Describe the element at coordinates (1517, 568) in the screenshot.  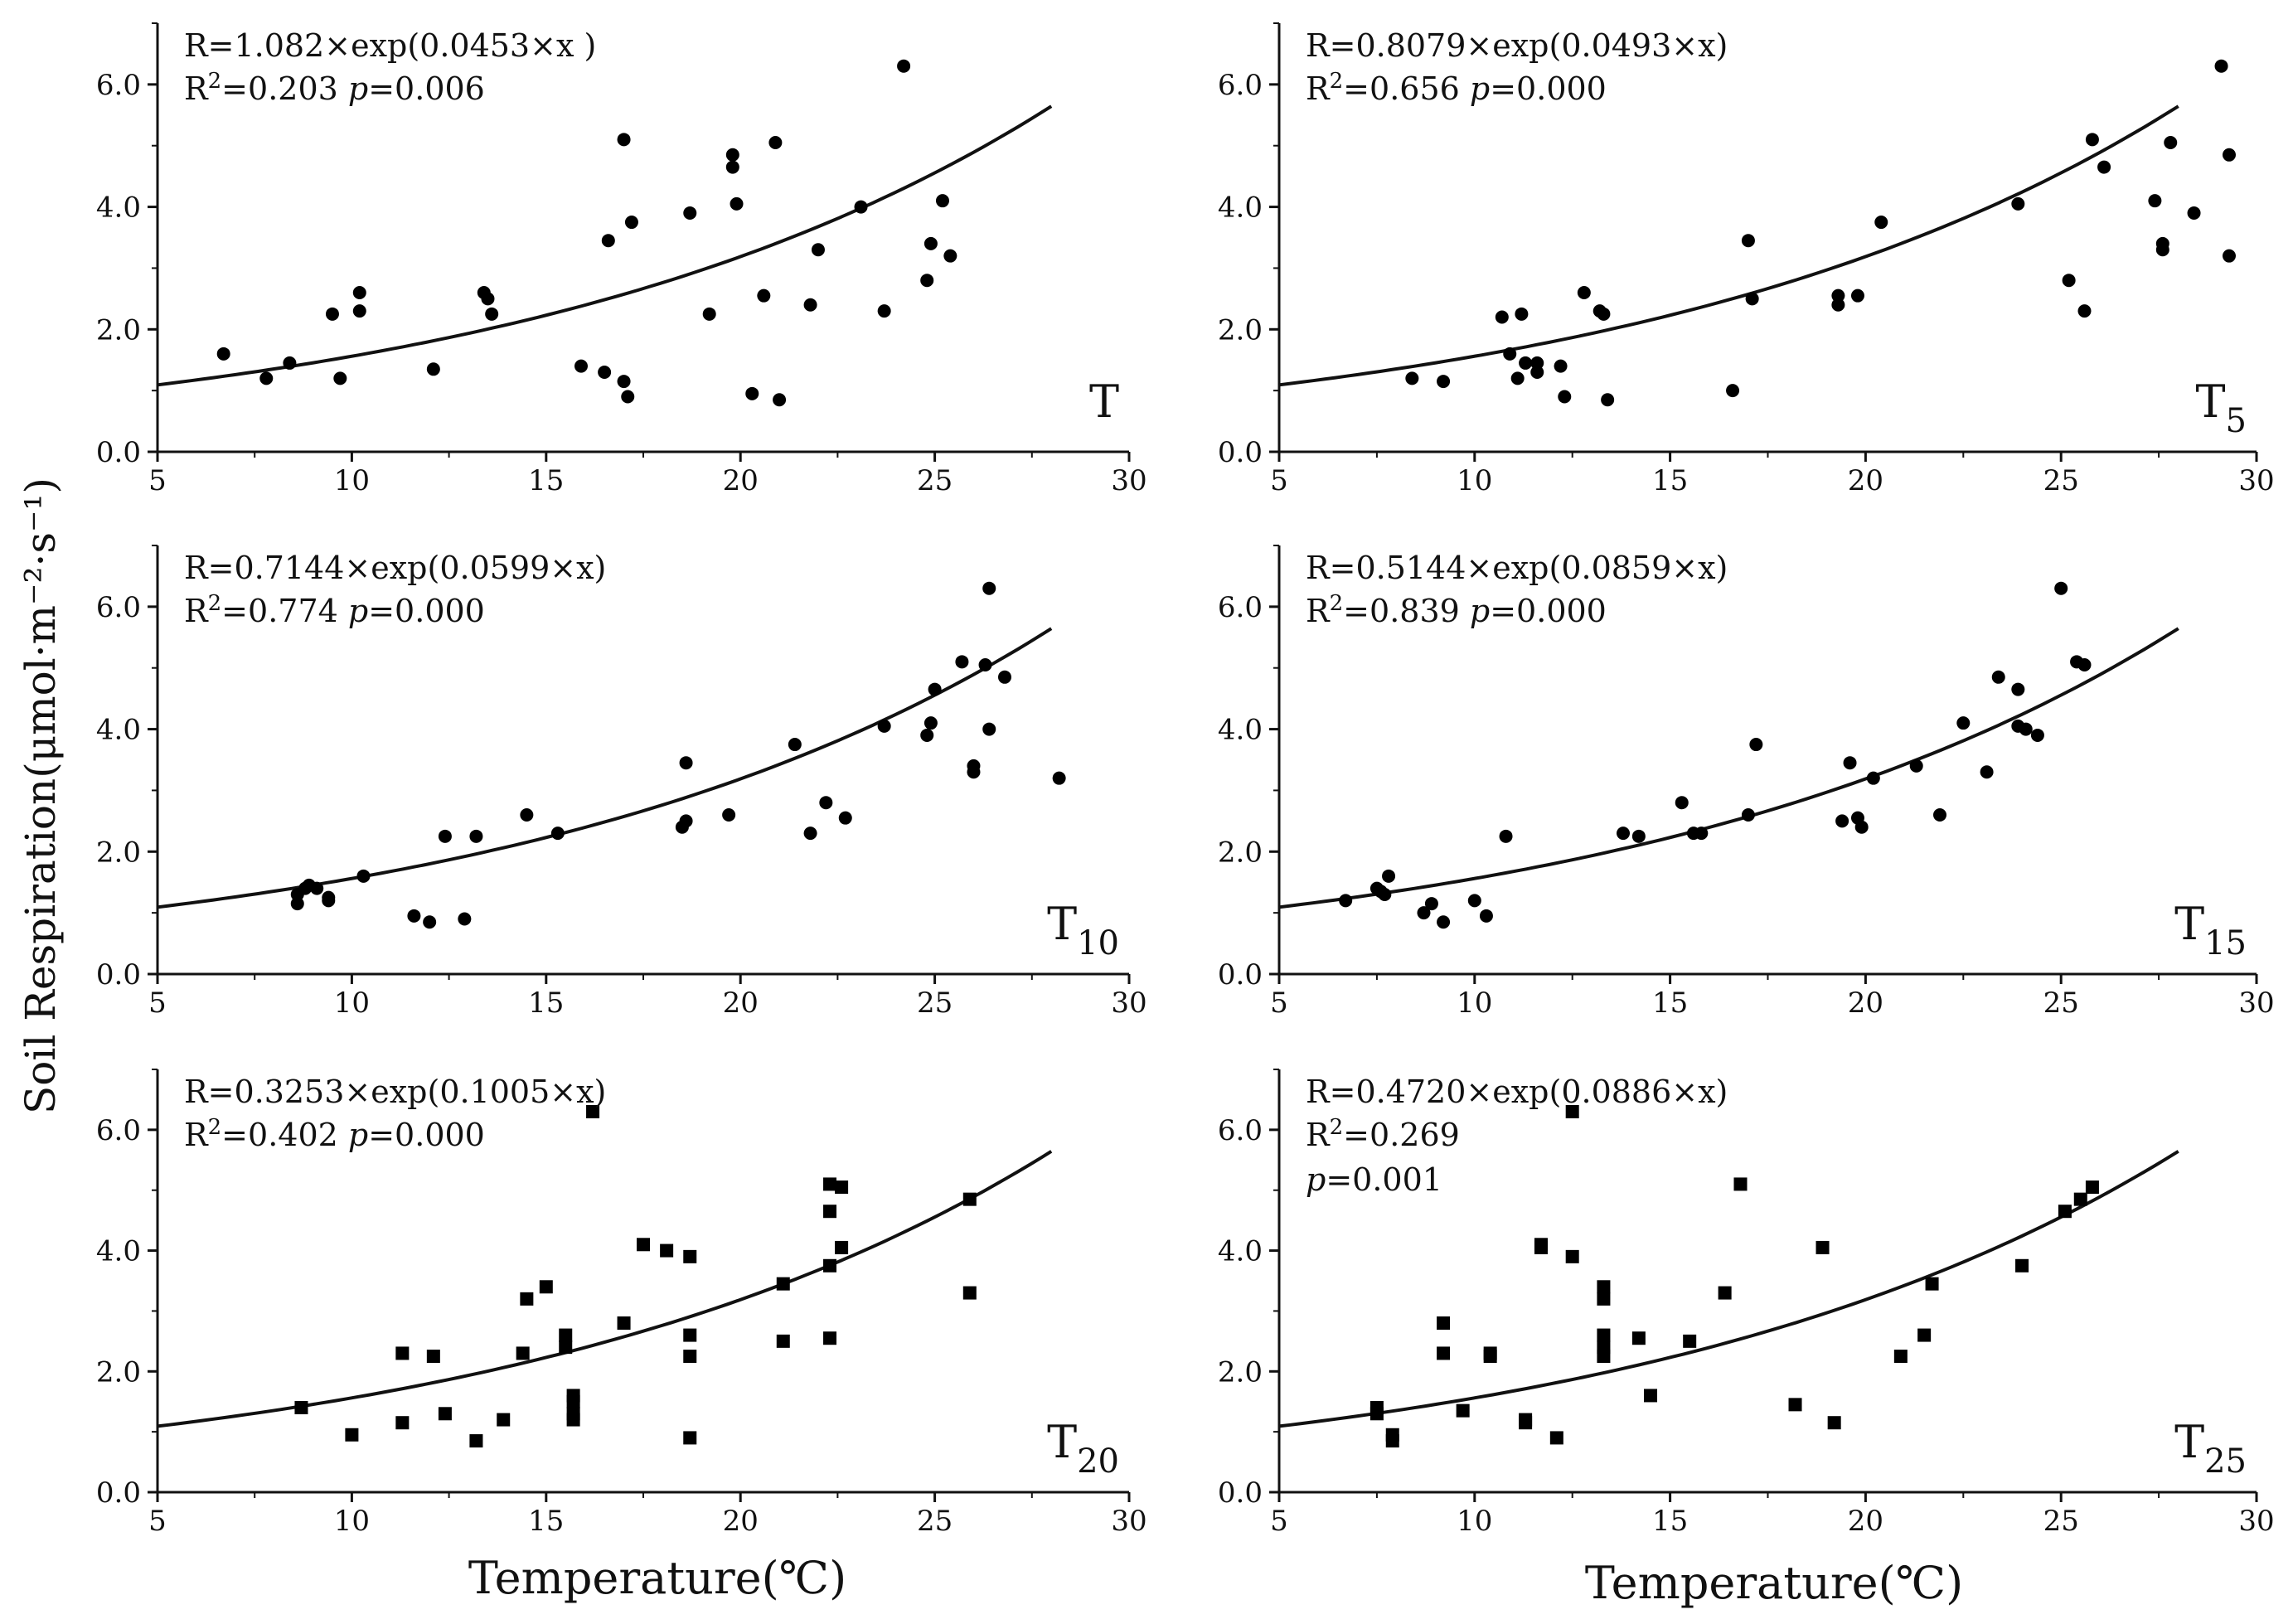
I see `equation-label: R=0.5144×exp(0.0859×x)` at that location.